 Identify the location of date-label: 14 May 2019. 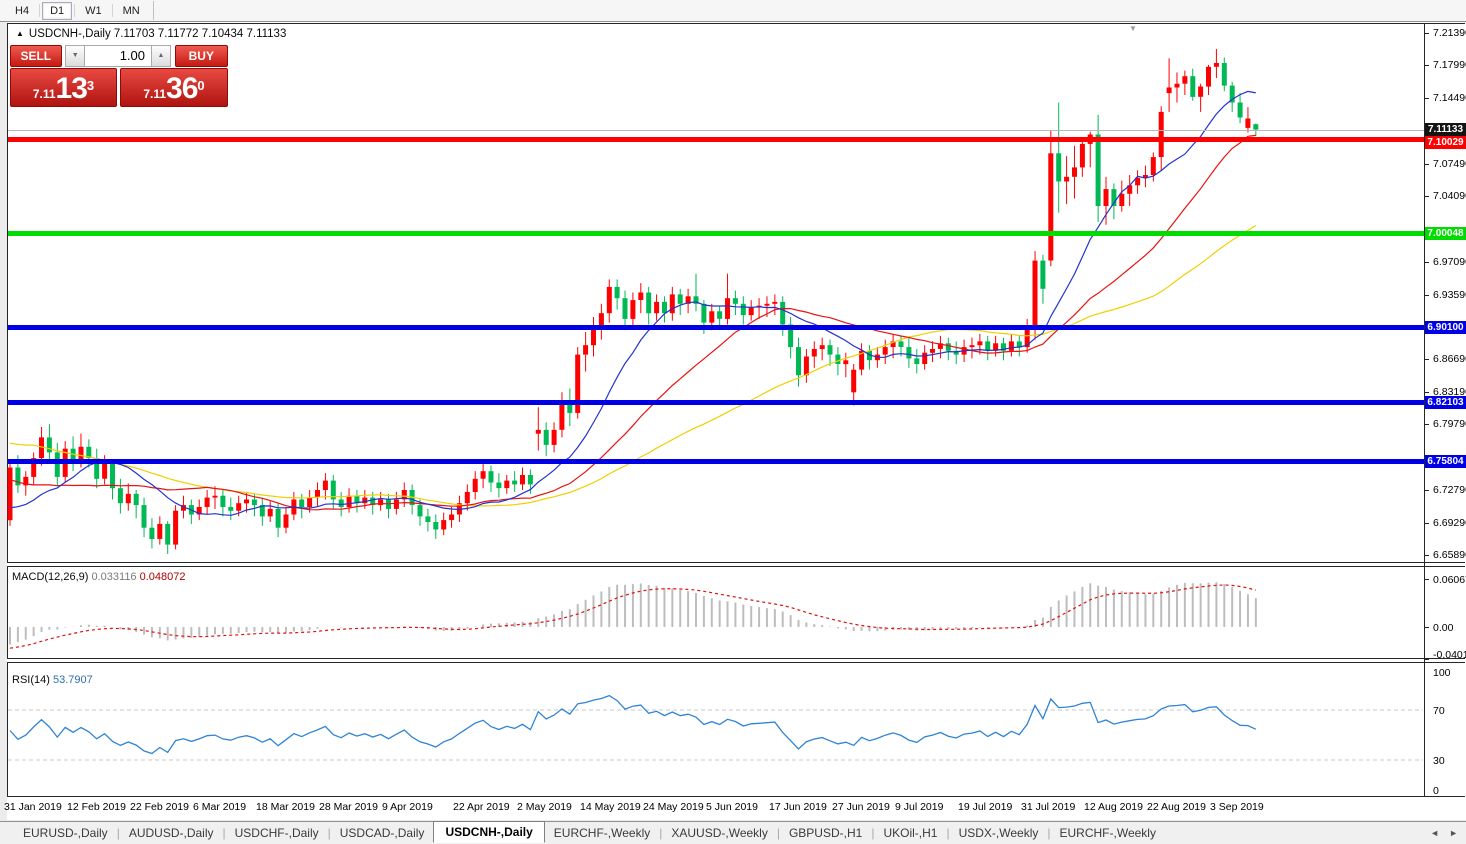
(610, 807).